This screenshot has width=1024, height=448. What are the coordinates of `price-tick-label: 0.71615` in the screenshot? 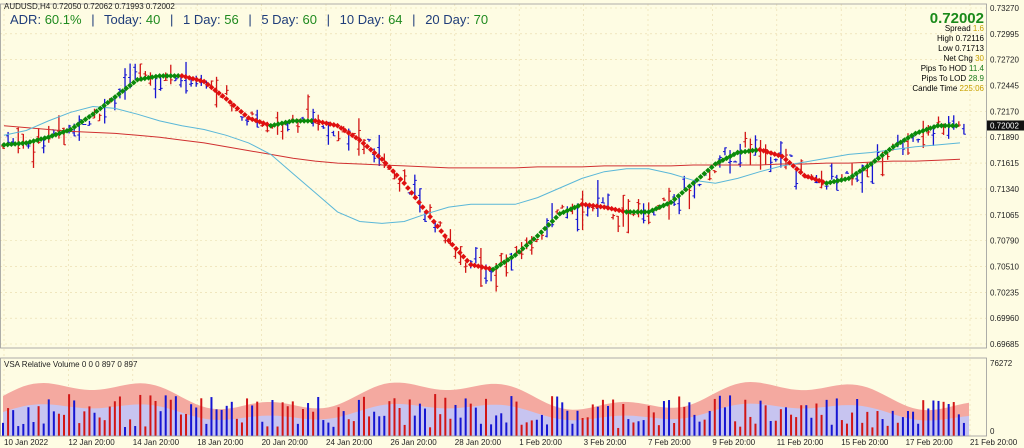 It's located at (1004, 163).